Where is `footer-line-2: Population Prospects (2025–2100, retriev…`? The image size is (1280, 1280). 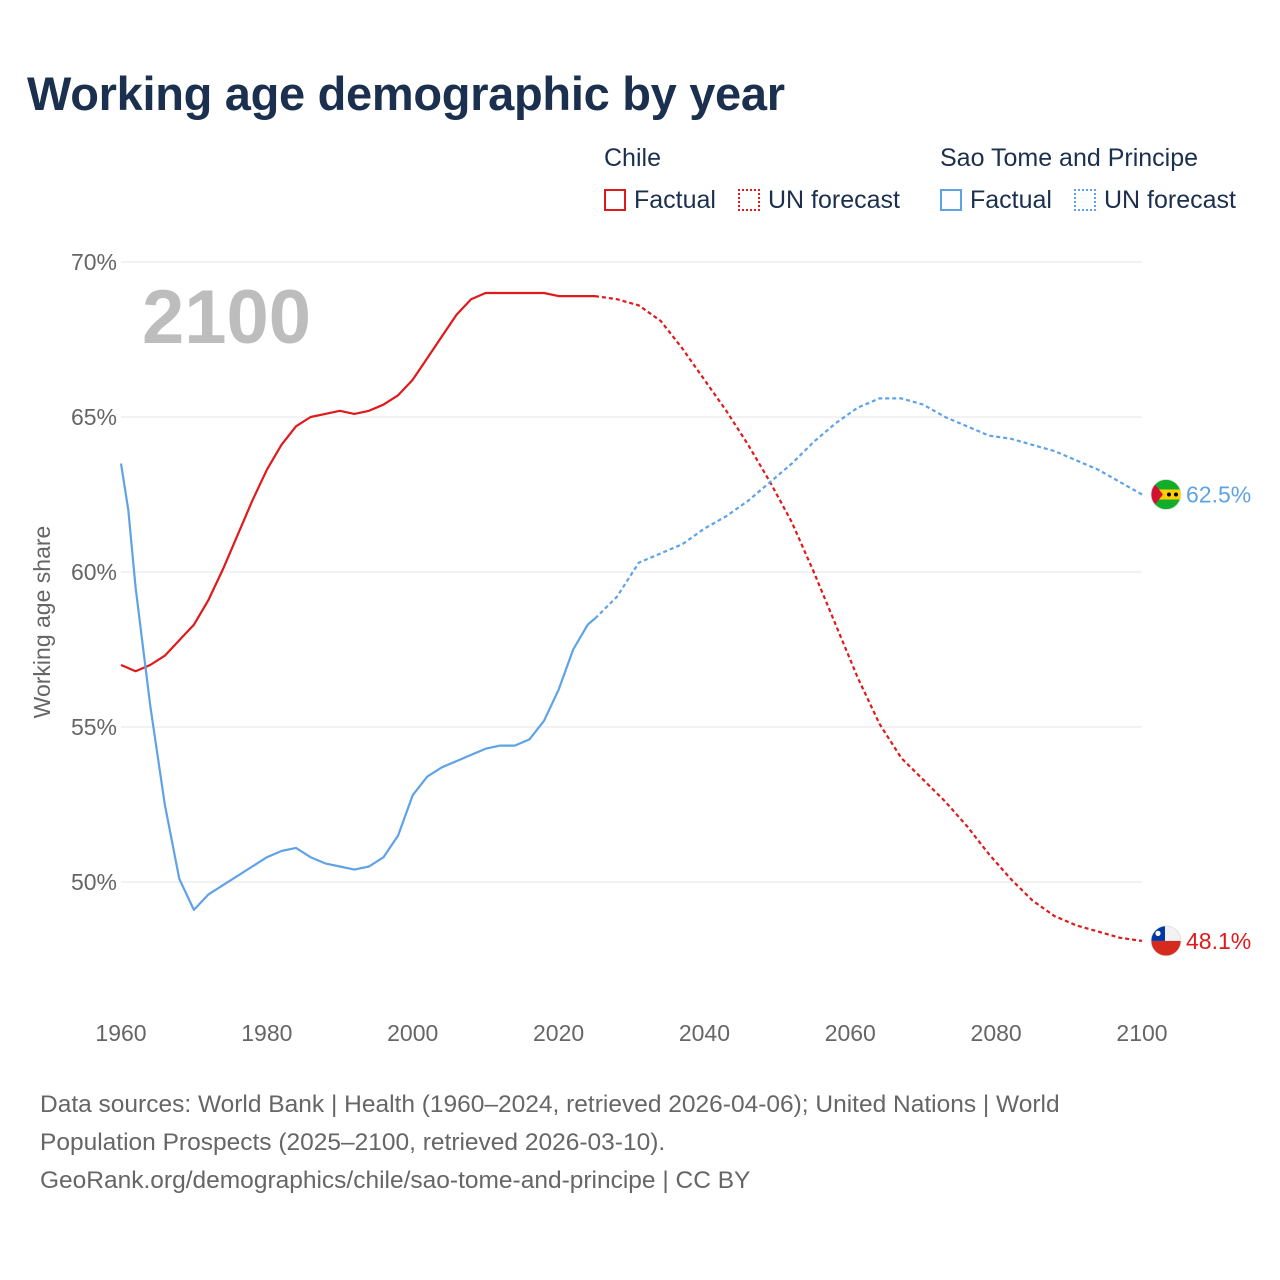 footer-line-2: Population Prospects (2025–2100, retriev… is located at coordinates (353, 1142).